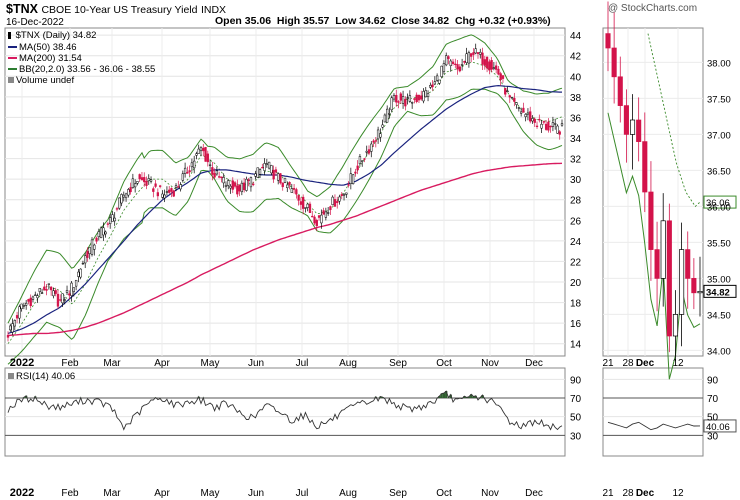  What do you see at coordinates (534, 363) in the screenshot?
I see `x-tick-label: Dec` at bounding box center [534, 363].